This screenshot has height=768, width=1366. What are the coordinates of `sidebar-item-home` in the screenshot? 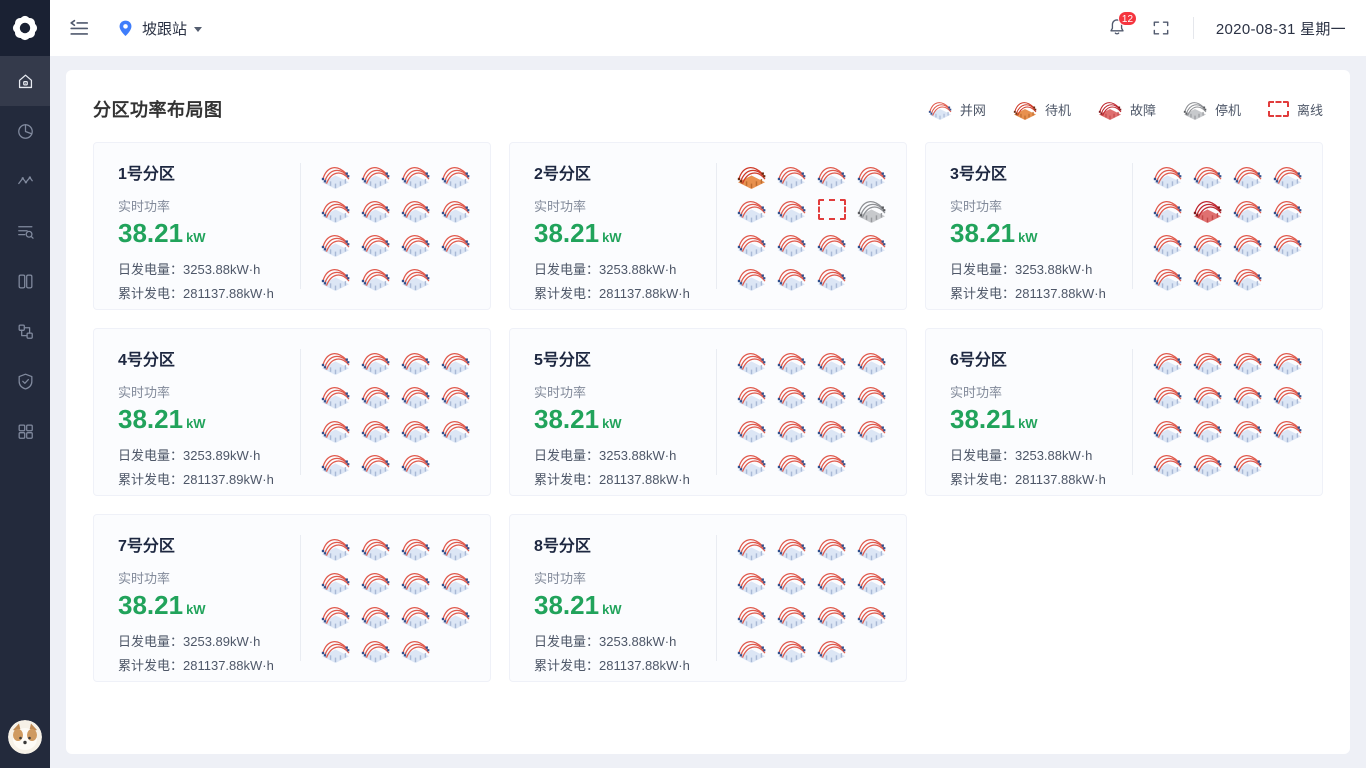 It's located at (25, 81).